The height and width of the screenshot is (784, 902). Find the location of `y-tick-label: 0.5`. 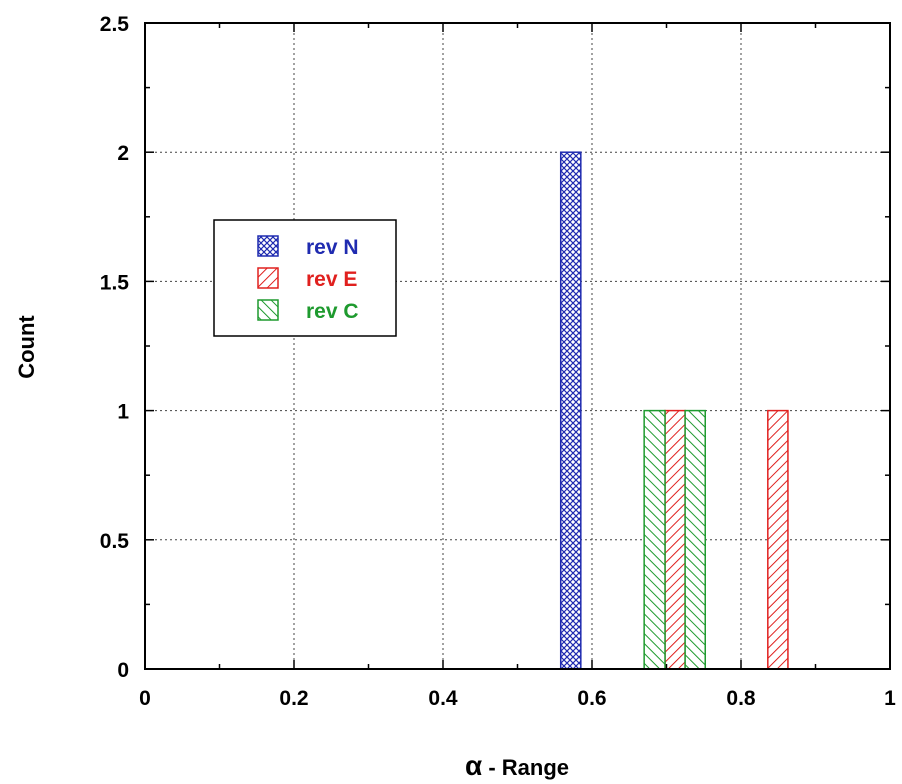

y-tick-label: 0.5 is located at coordinates (115, 541).